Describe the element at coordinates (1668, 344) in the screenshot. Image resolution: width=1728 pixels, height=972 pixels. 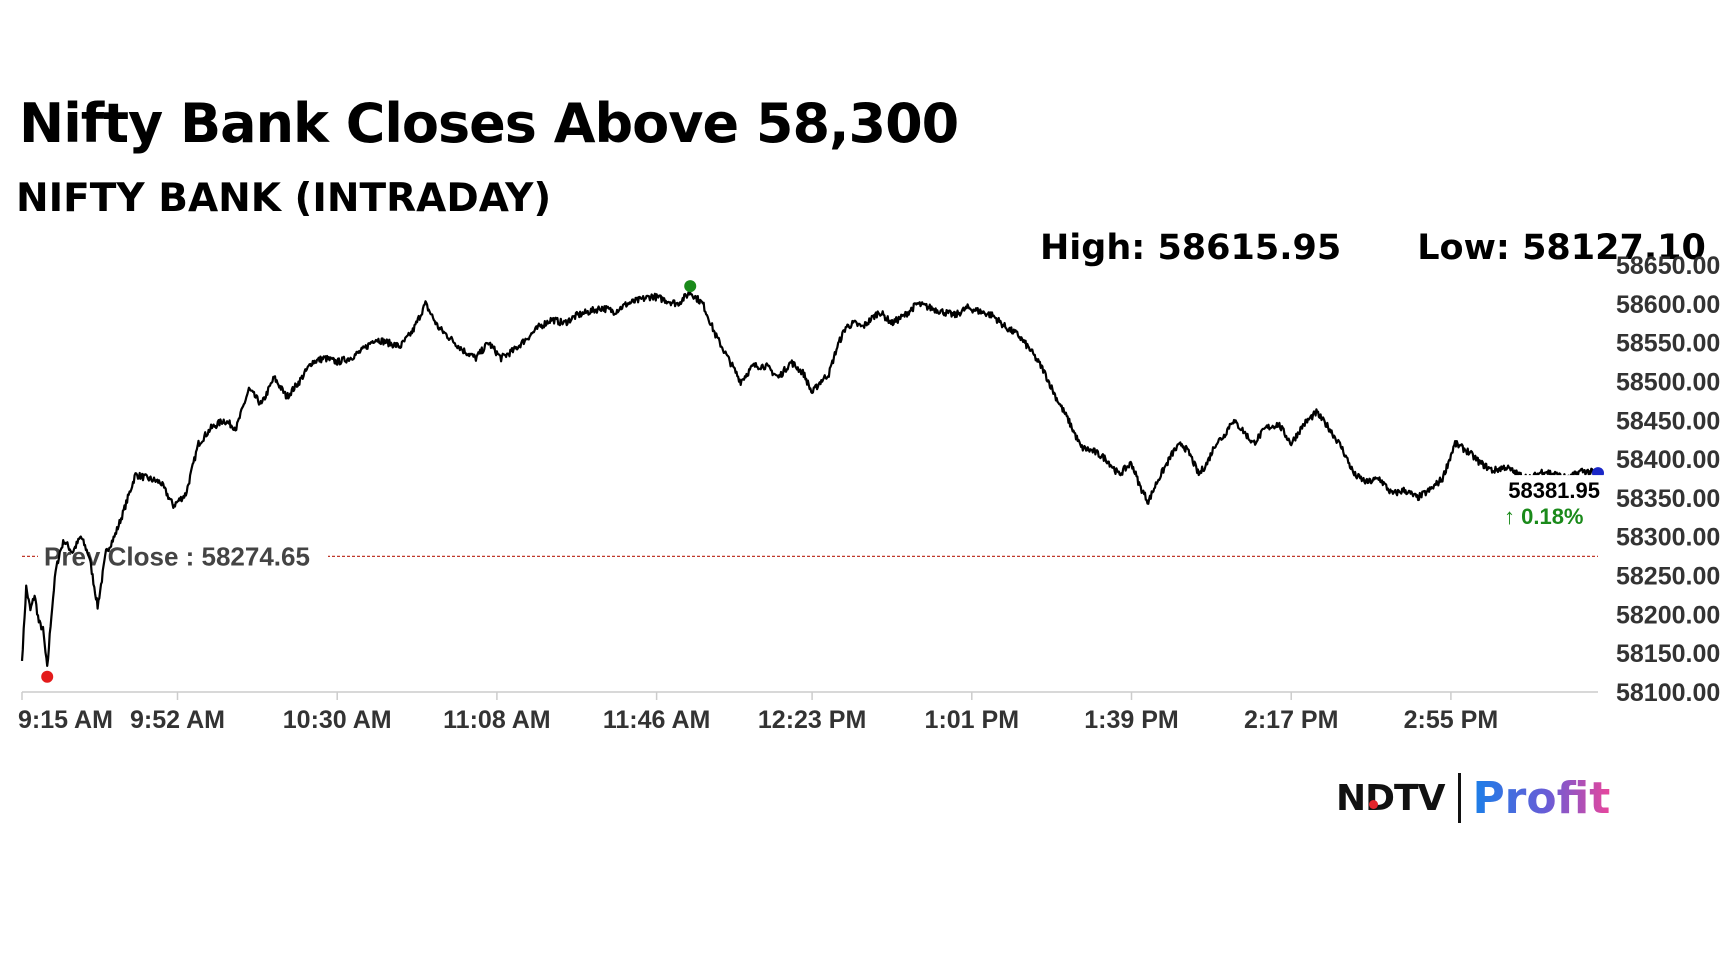
I see `y-tick-label: 58550.00` at that location.